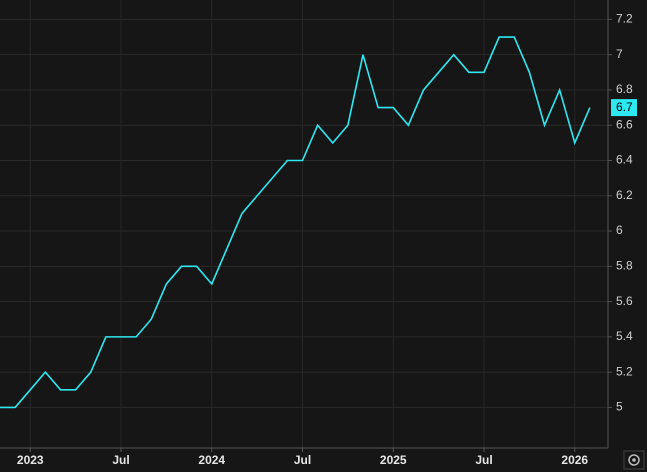 Image resolution: width=647 pixels, height=472 pixels. I want to click on y-tick-label: 5.2, so click(624, 371).